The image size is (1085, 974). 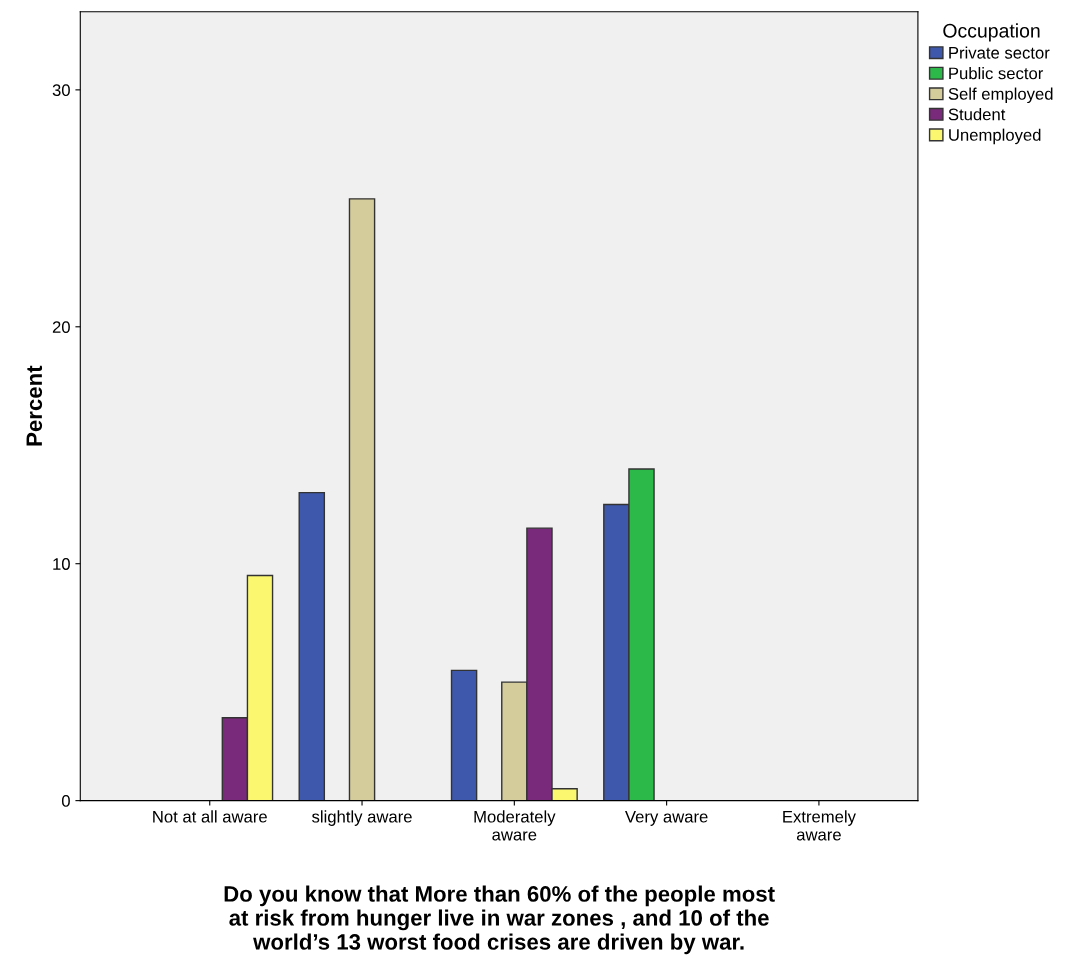 What do you see at coordinates (499, 920) in the screenshot?
I see `x-axis-title: Do you know that More than 60% of the people most at risk from hunger live in war zones , and 10 of the world’s 13 worst food crises are driven by war.` at bounding box center [499, 920].